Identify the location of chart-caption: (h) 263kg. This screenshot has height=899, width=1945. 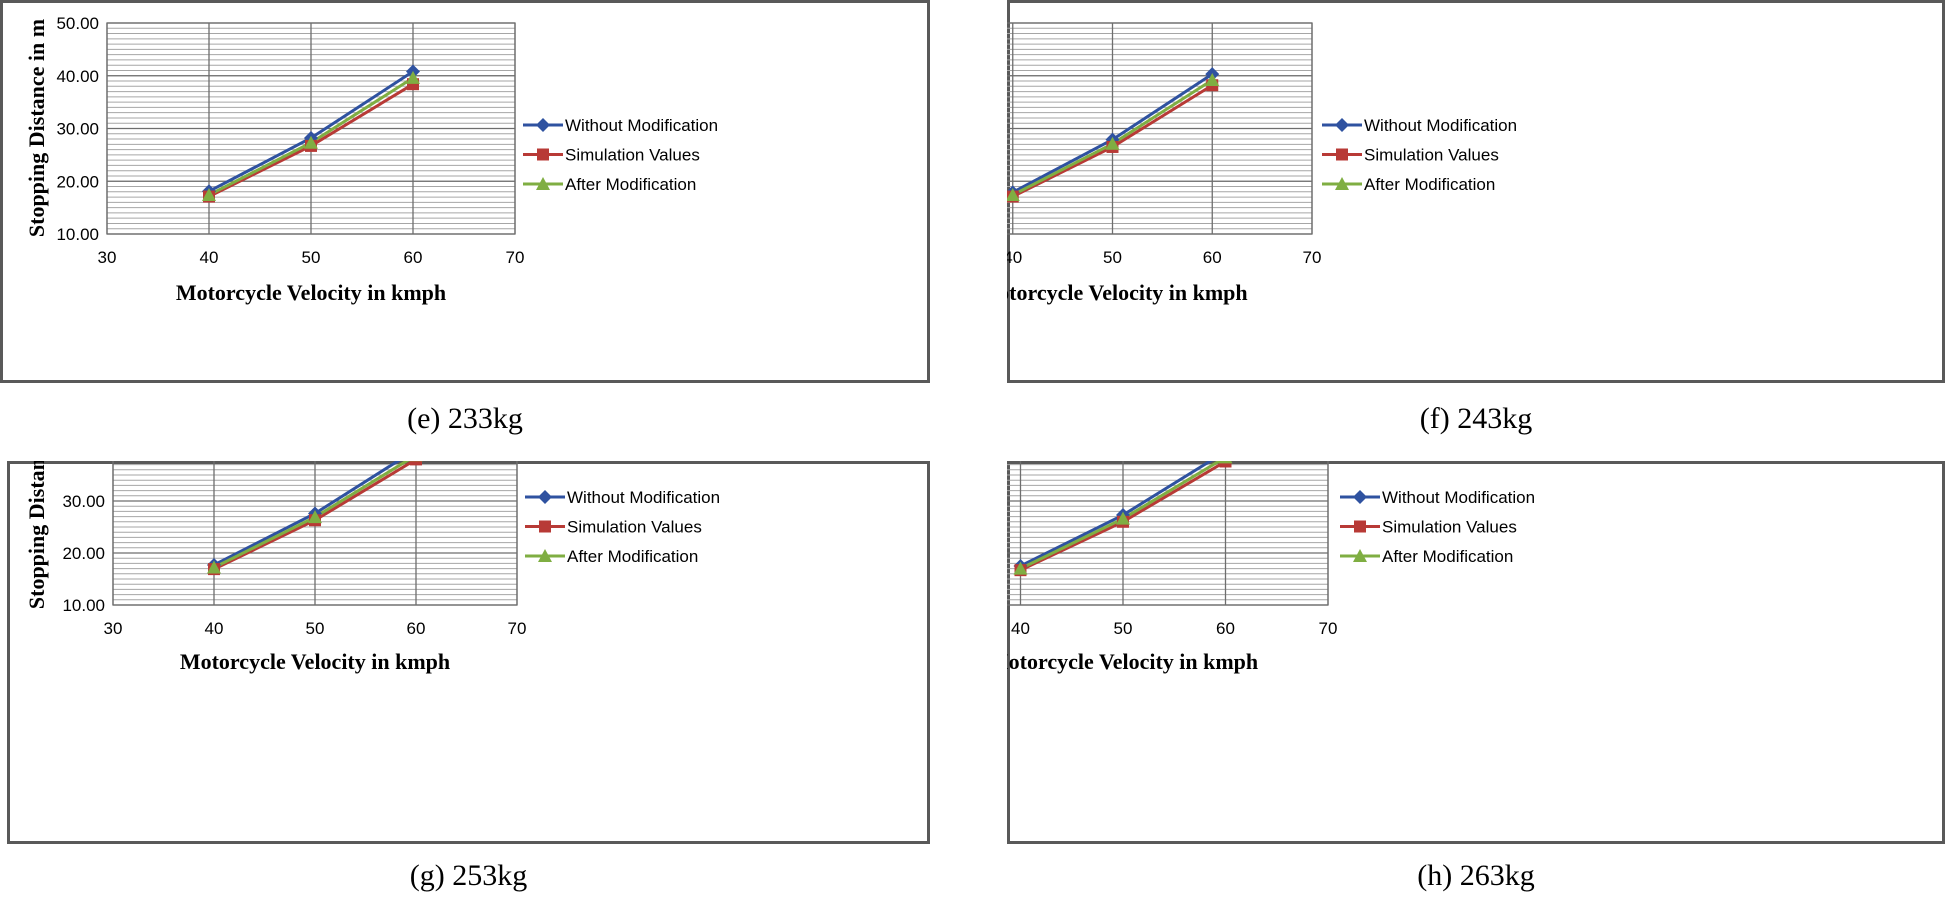
(1476, 875).